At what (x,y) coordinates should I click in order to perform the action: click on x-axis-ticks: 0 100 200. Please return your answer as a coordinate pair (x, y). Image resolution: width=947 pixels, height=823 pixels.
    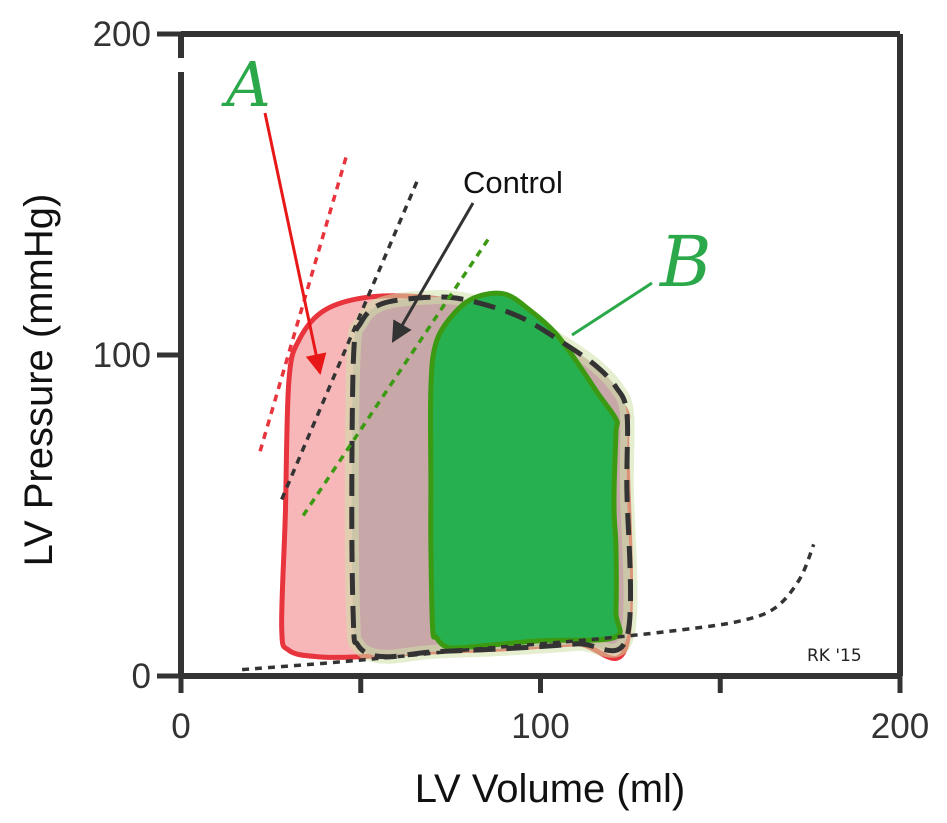
    Looking at the image, I should click on (550, 711).